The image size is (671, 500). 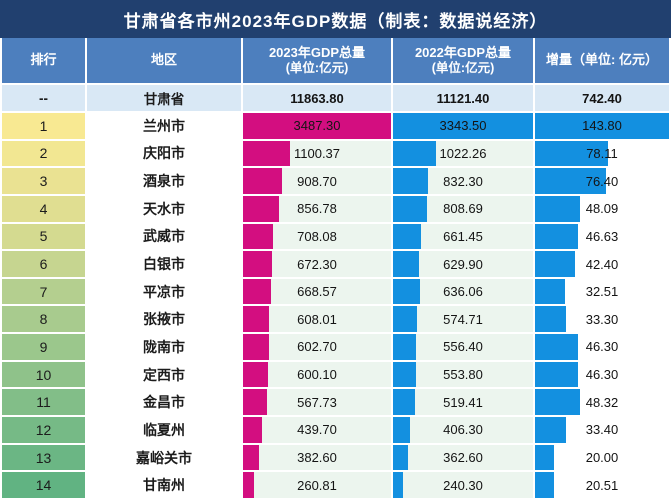 I want to click on region-cell: 酒泉市, so click(x=164, y=181).